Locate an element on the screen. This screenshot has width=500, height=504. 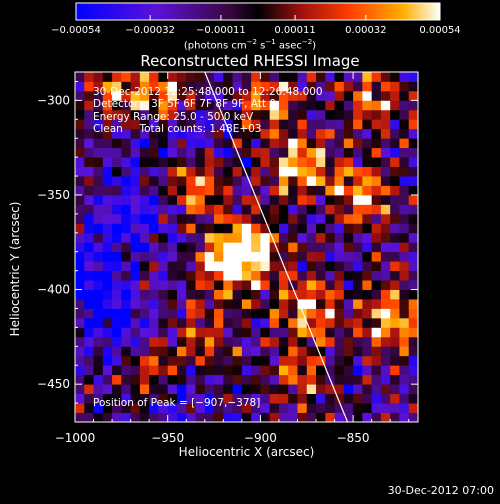
x-tick-label: −900 is located at coordinates (260, 438).